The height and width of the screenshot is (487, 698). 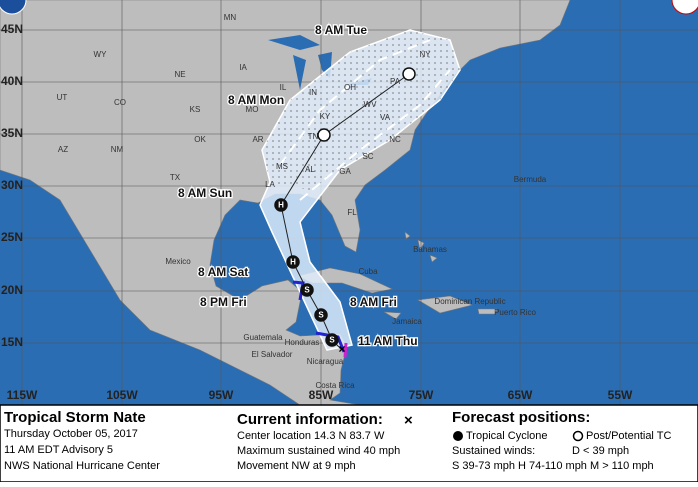 What do you see at coordinates (12, 29) in the screenshot?
I see `latitude-label: 45N` at bounding box center [12, 29].